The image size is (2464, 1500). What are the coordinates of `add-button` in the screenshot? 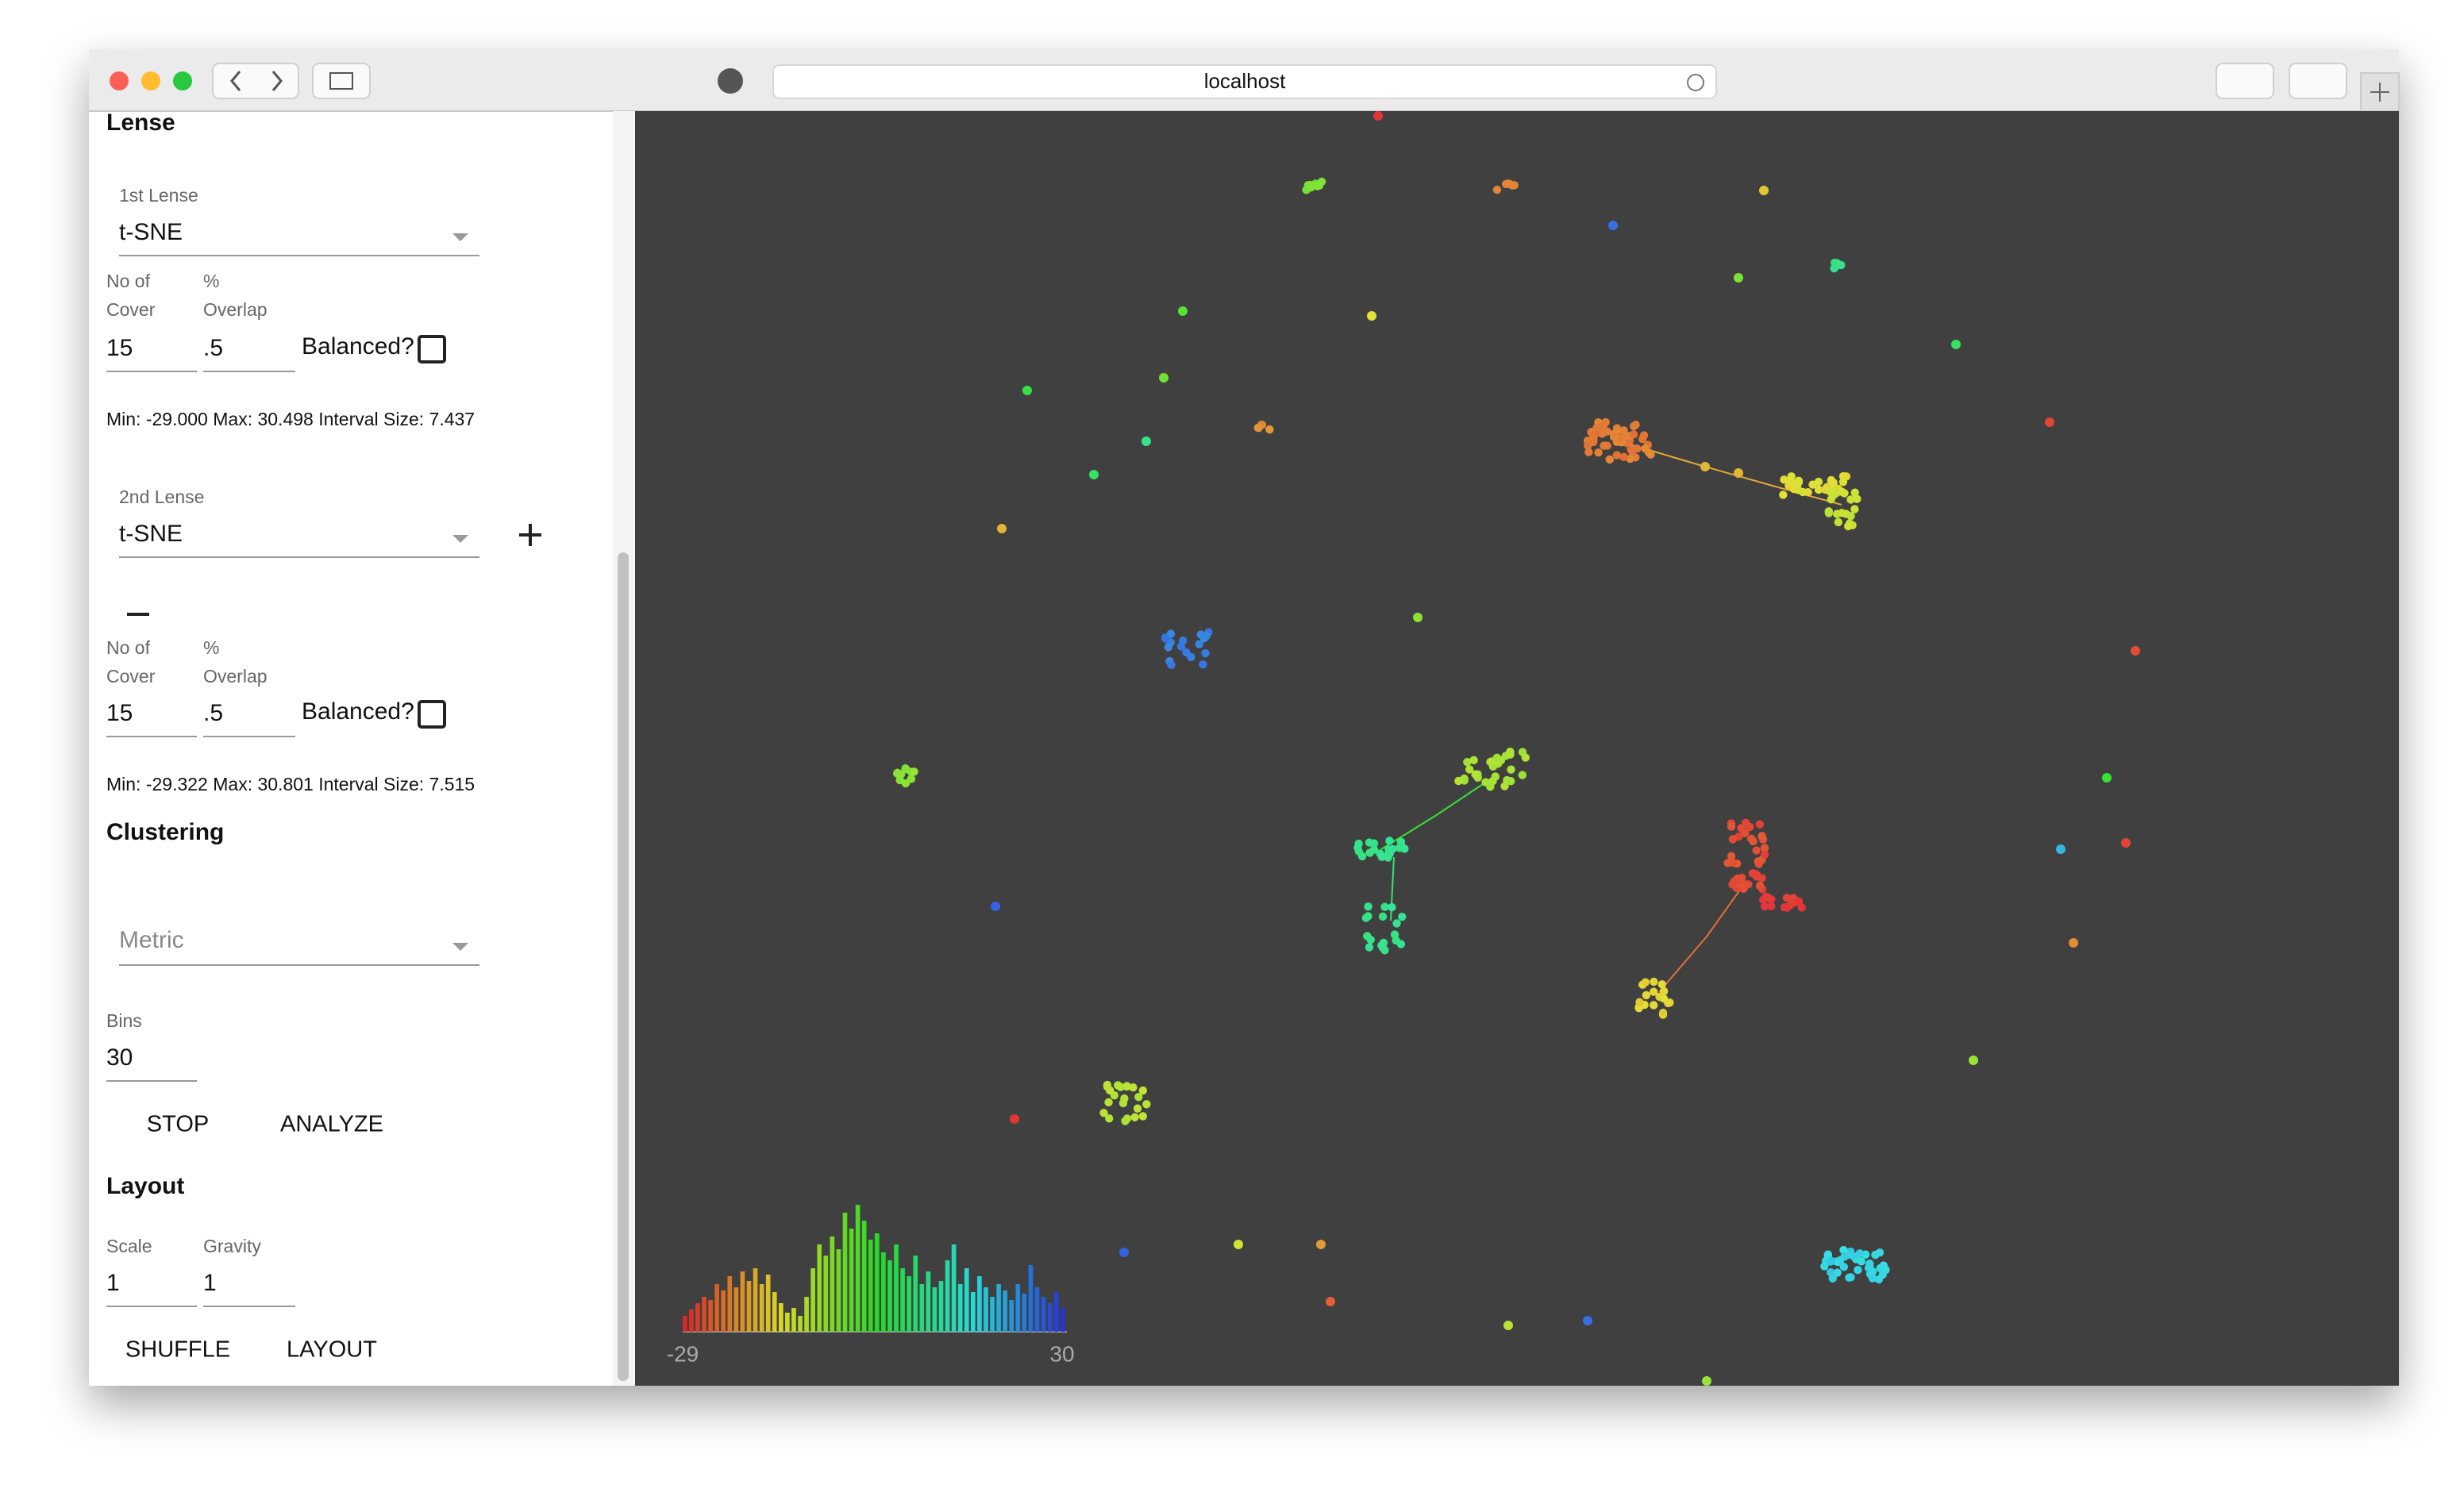 It's located at (530, 535).